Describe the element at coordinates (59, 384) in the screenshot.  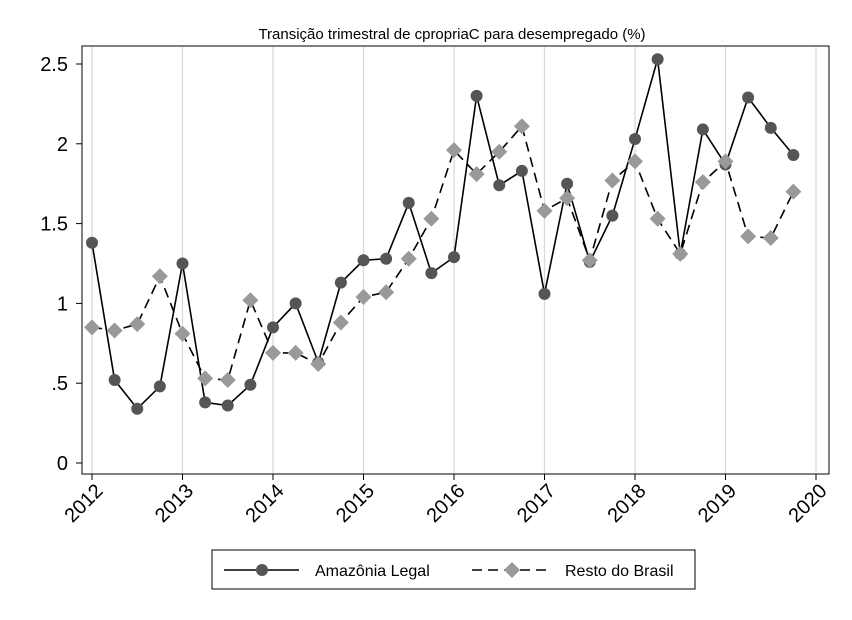
I see `y-tick-label-1: .5` at that location.